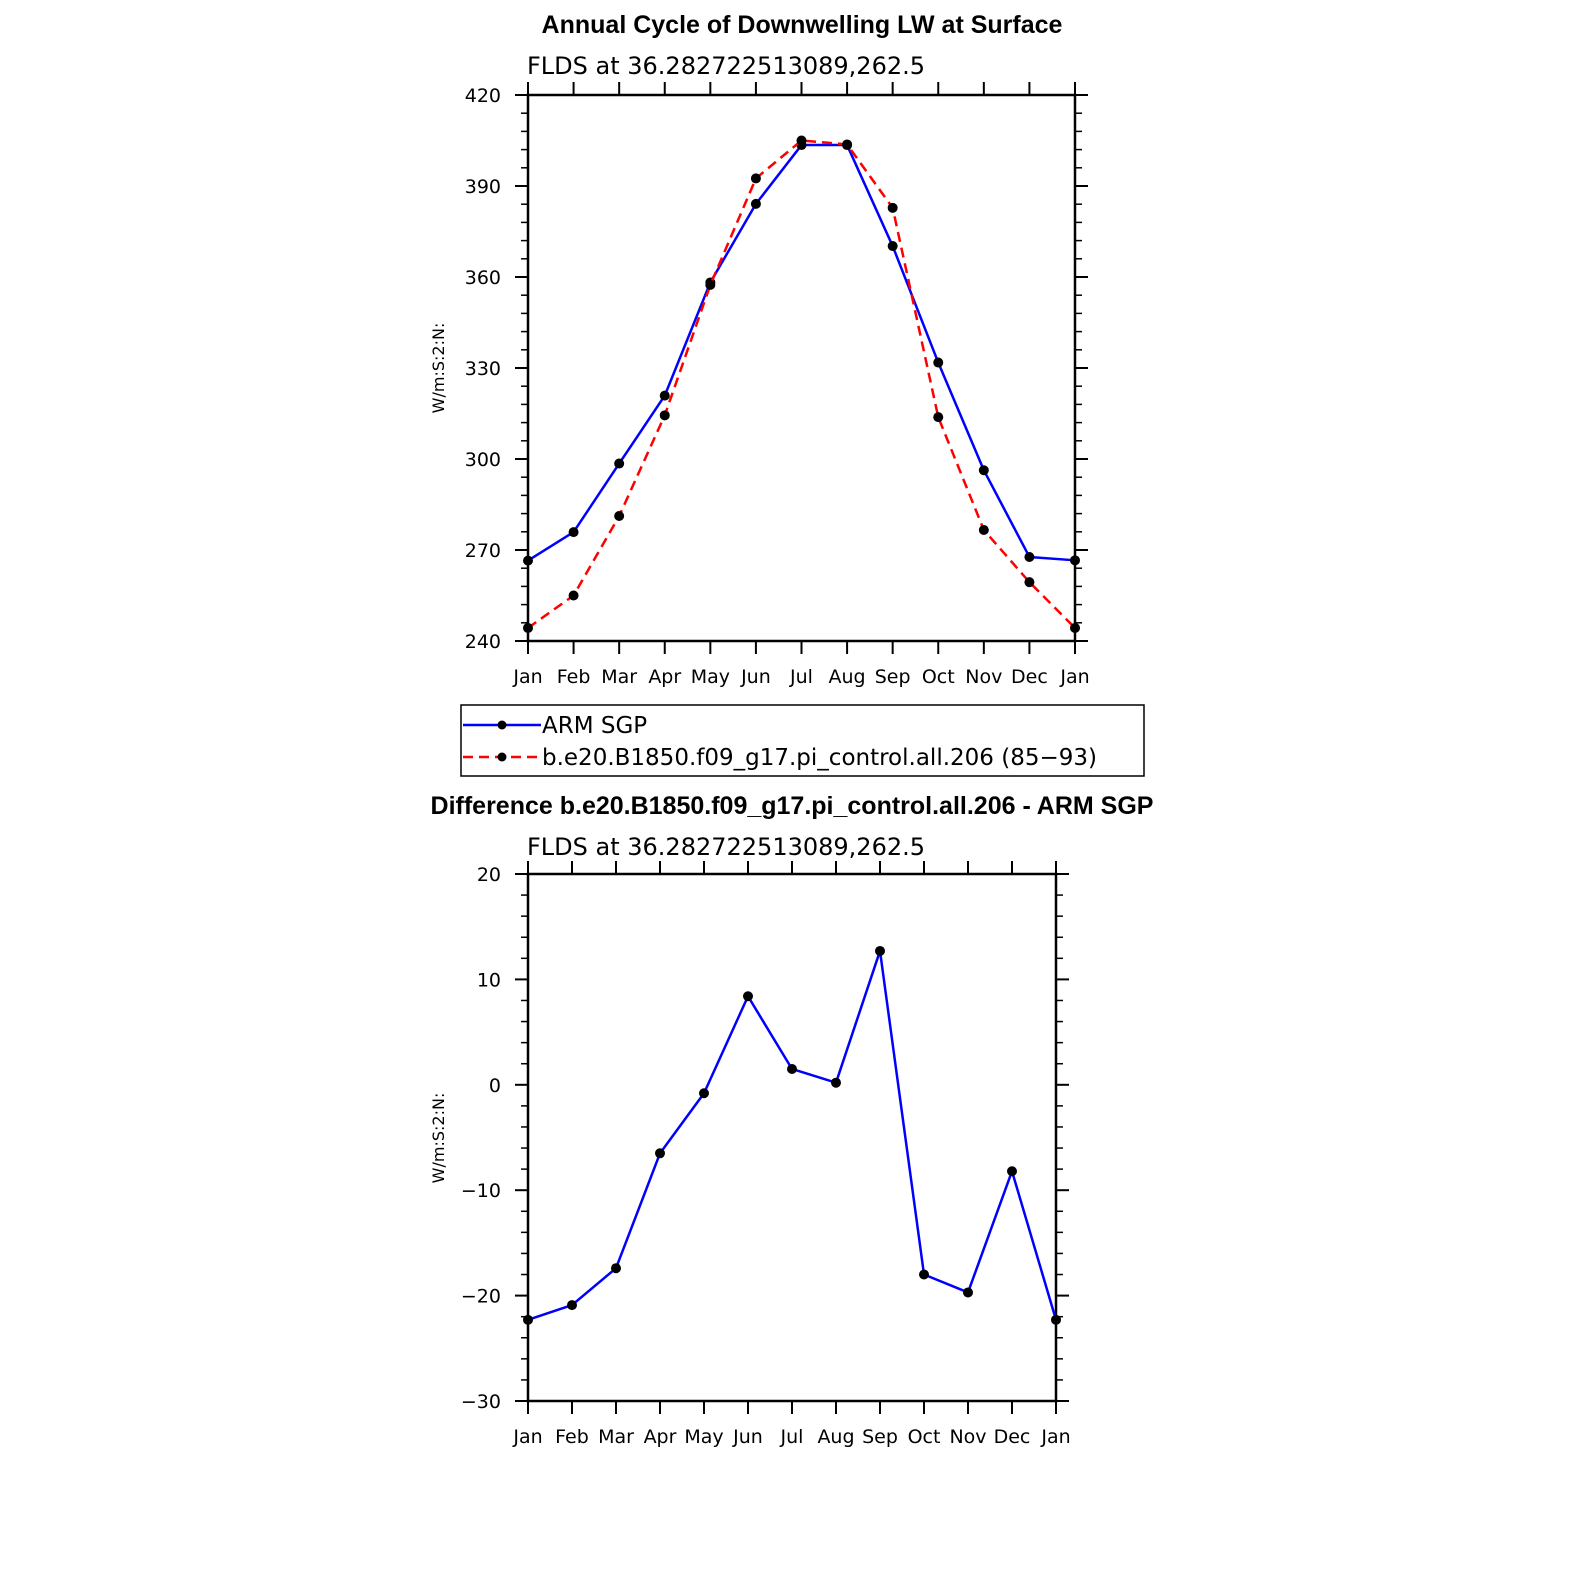 This screenshot has height=1574, width=1574. I want to click on y-tick-label: 360, so click(483, 278).